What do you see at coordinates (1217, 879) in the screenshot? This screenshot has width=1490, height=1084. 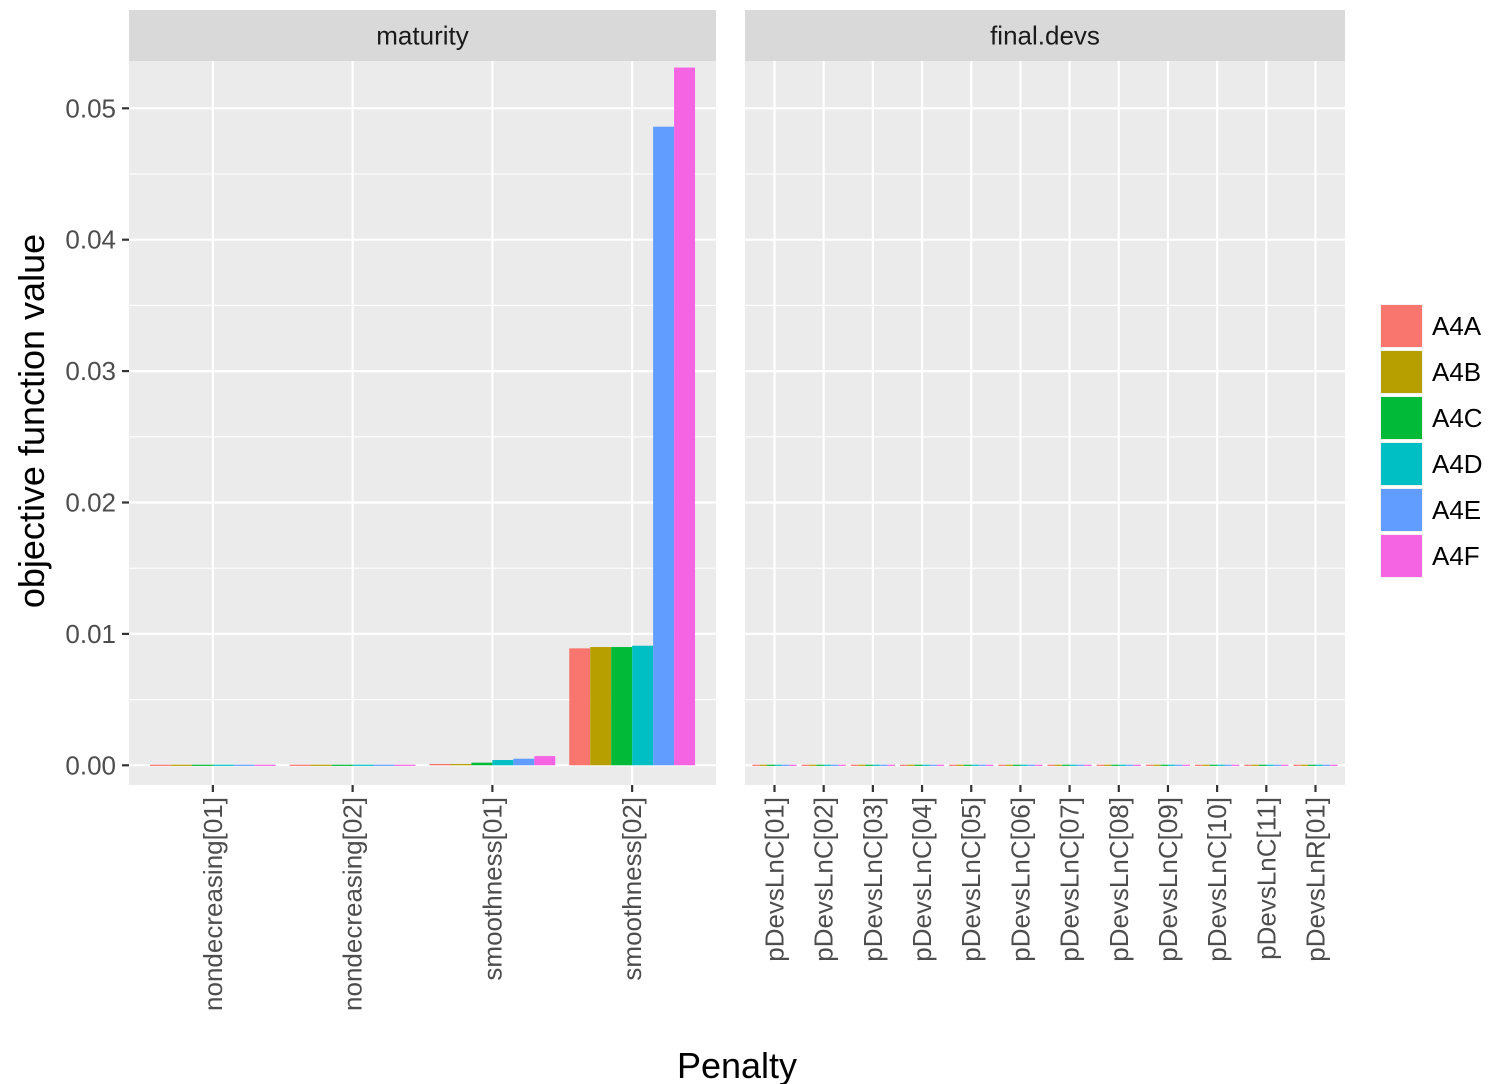 I see `x-tick-label: pDevsLnC[10]` at bounding box center [1217, 879].